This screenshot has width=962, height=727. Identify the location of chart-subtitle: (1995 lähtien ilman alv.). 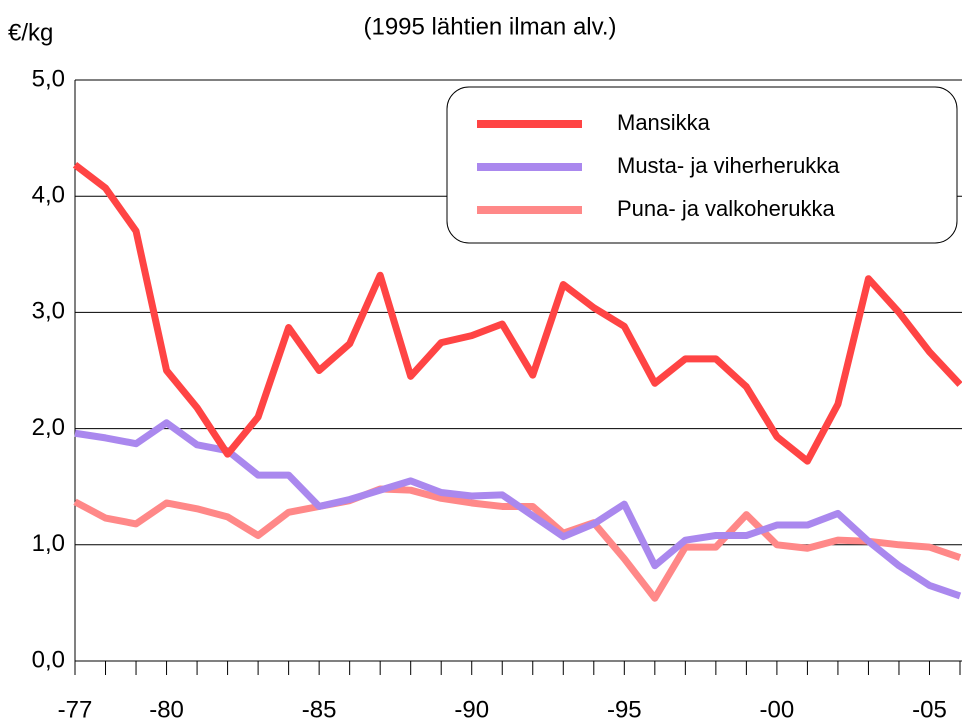
(489, 26).